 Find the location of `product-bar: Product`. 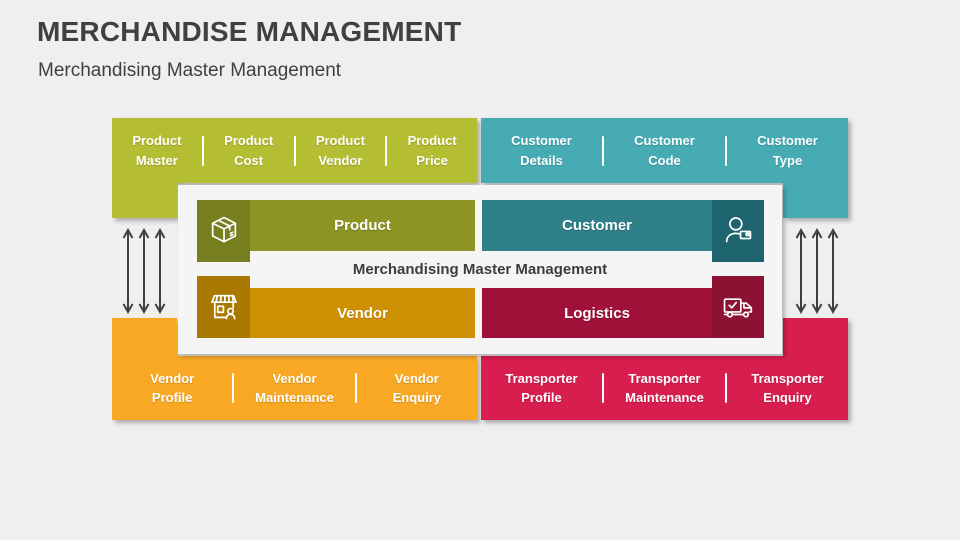

product-bar: Product is located at coordinates (362, 225).